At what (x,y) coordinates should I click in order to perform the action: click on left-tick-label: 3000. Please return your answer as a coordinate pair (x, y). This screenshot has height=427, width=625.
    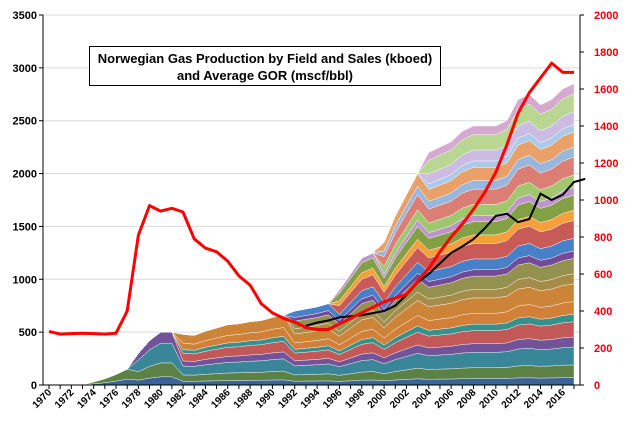
    Looking at the image, I should click on (25, 69).